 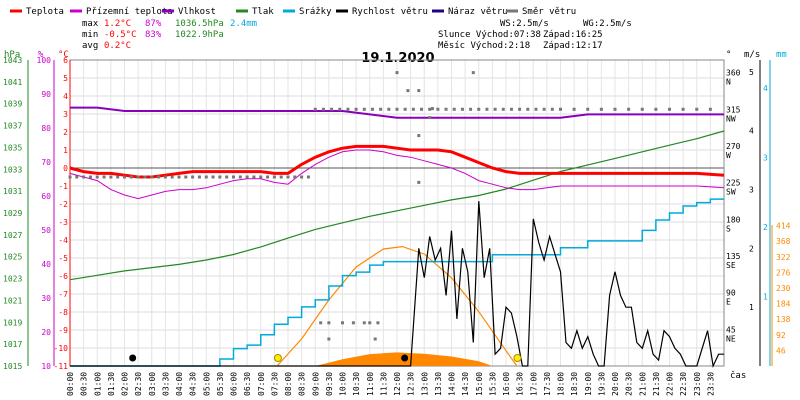 I want to click on hpa-tick-label: 1035, so click(x=12, y=147).